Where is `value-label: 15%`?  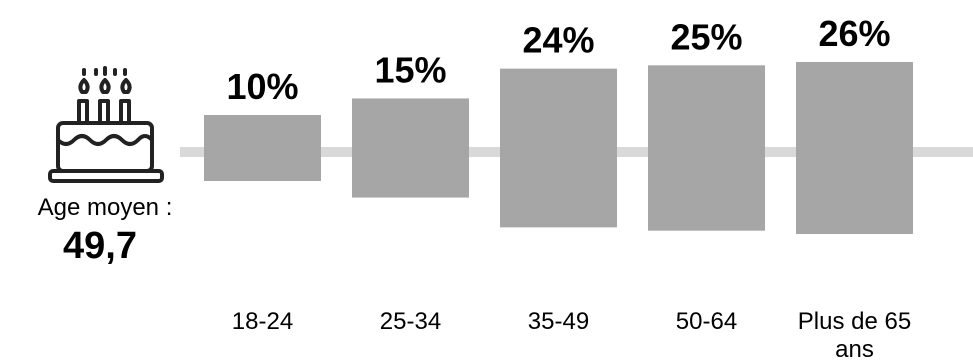 value-label: 15% is located at coordinates (410, 69).